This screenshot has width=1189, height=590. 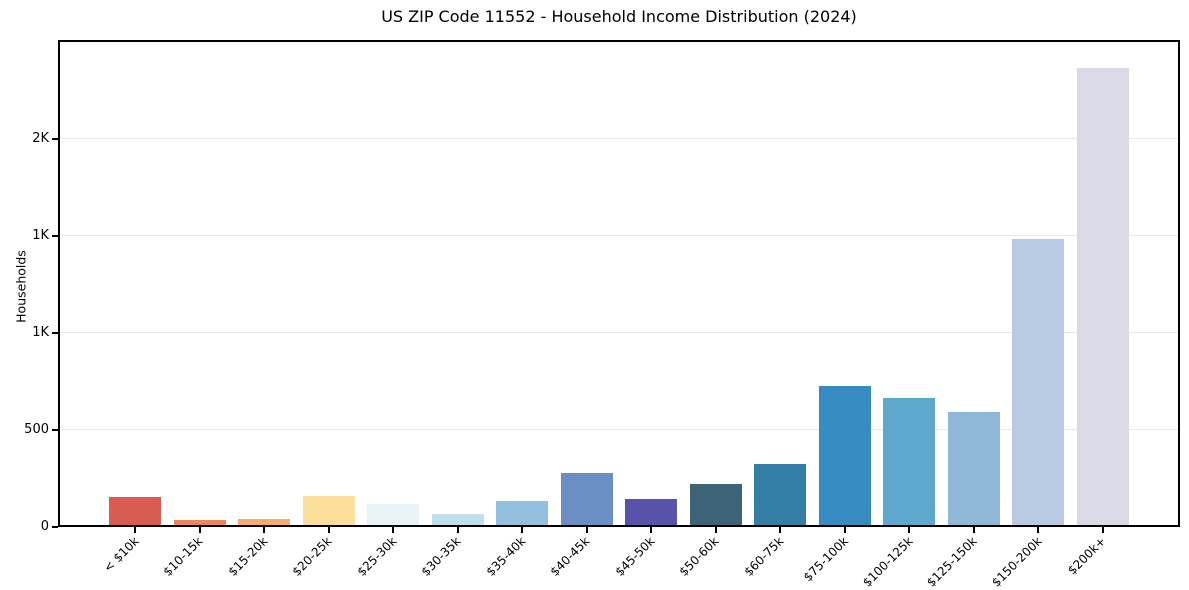 I want to click on x-tick-label: $50-60k, so click(x=699, y=556).